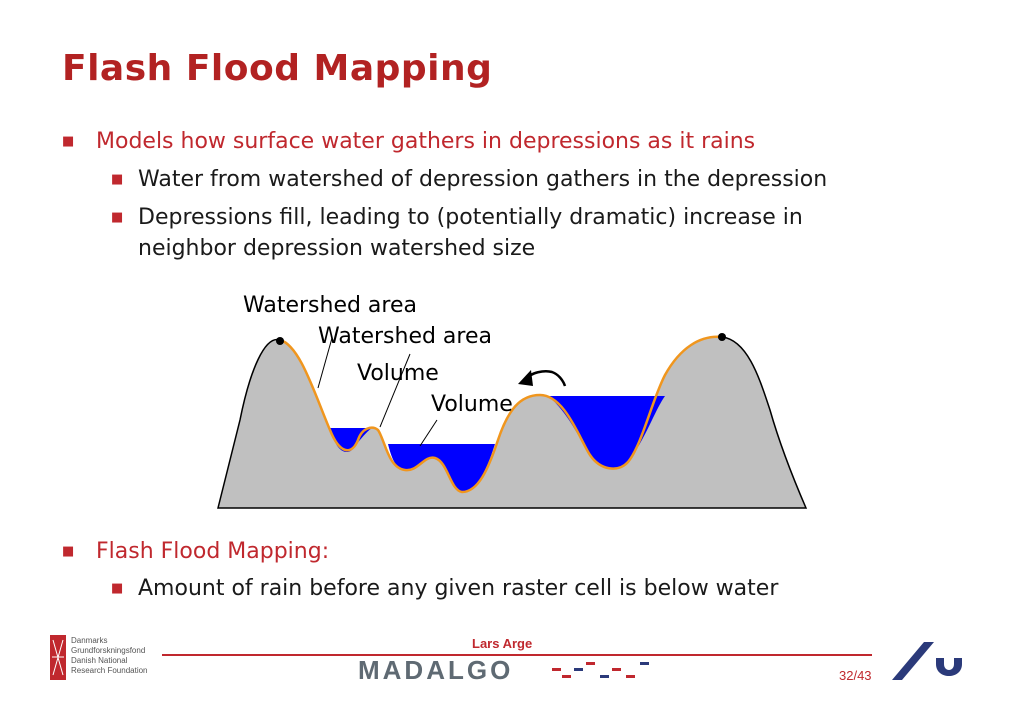 This screenshot has width=1023, height=708. What do you see at coordinates (109, 670) in the screenshot?
I see `dg-logo-line: Research Foundation` at bounding box center [109, 670].